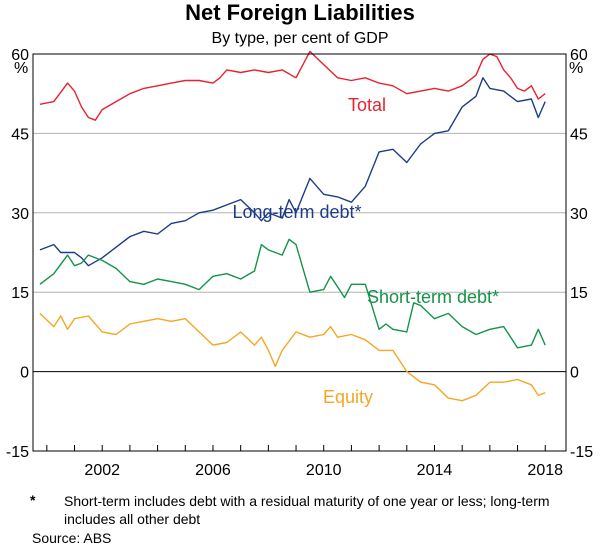 The height and width of the screenshot is (548, 600). What do you see at coordinates (581, 452) in the screenshot?
I see `y-tick-label-right: -15` at bounding box center [581, 452].